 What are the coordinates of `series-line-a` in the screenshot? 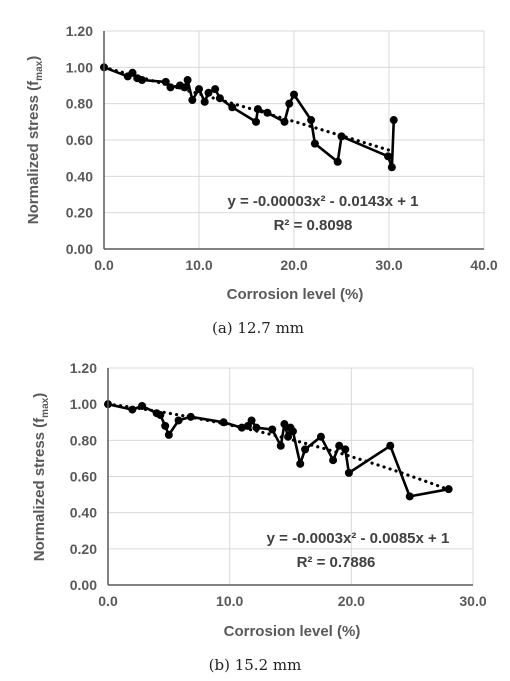 It's located at (249, 117).